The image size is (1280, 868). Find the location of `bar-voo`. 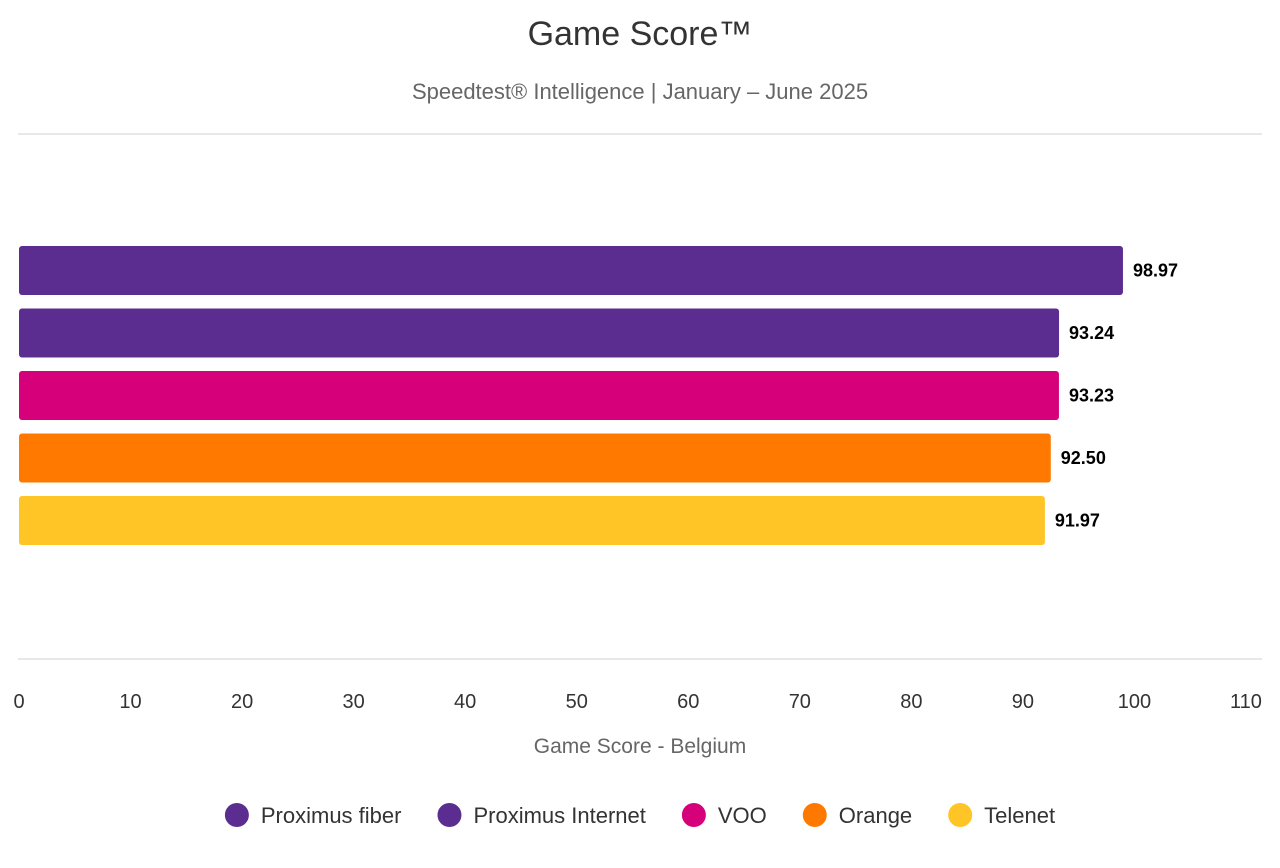

bar-voo is located at coordinates (539, 395).